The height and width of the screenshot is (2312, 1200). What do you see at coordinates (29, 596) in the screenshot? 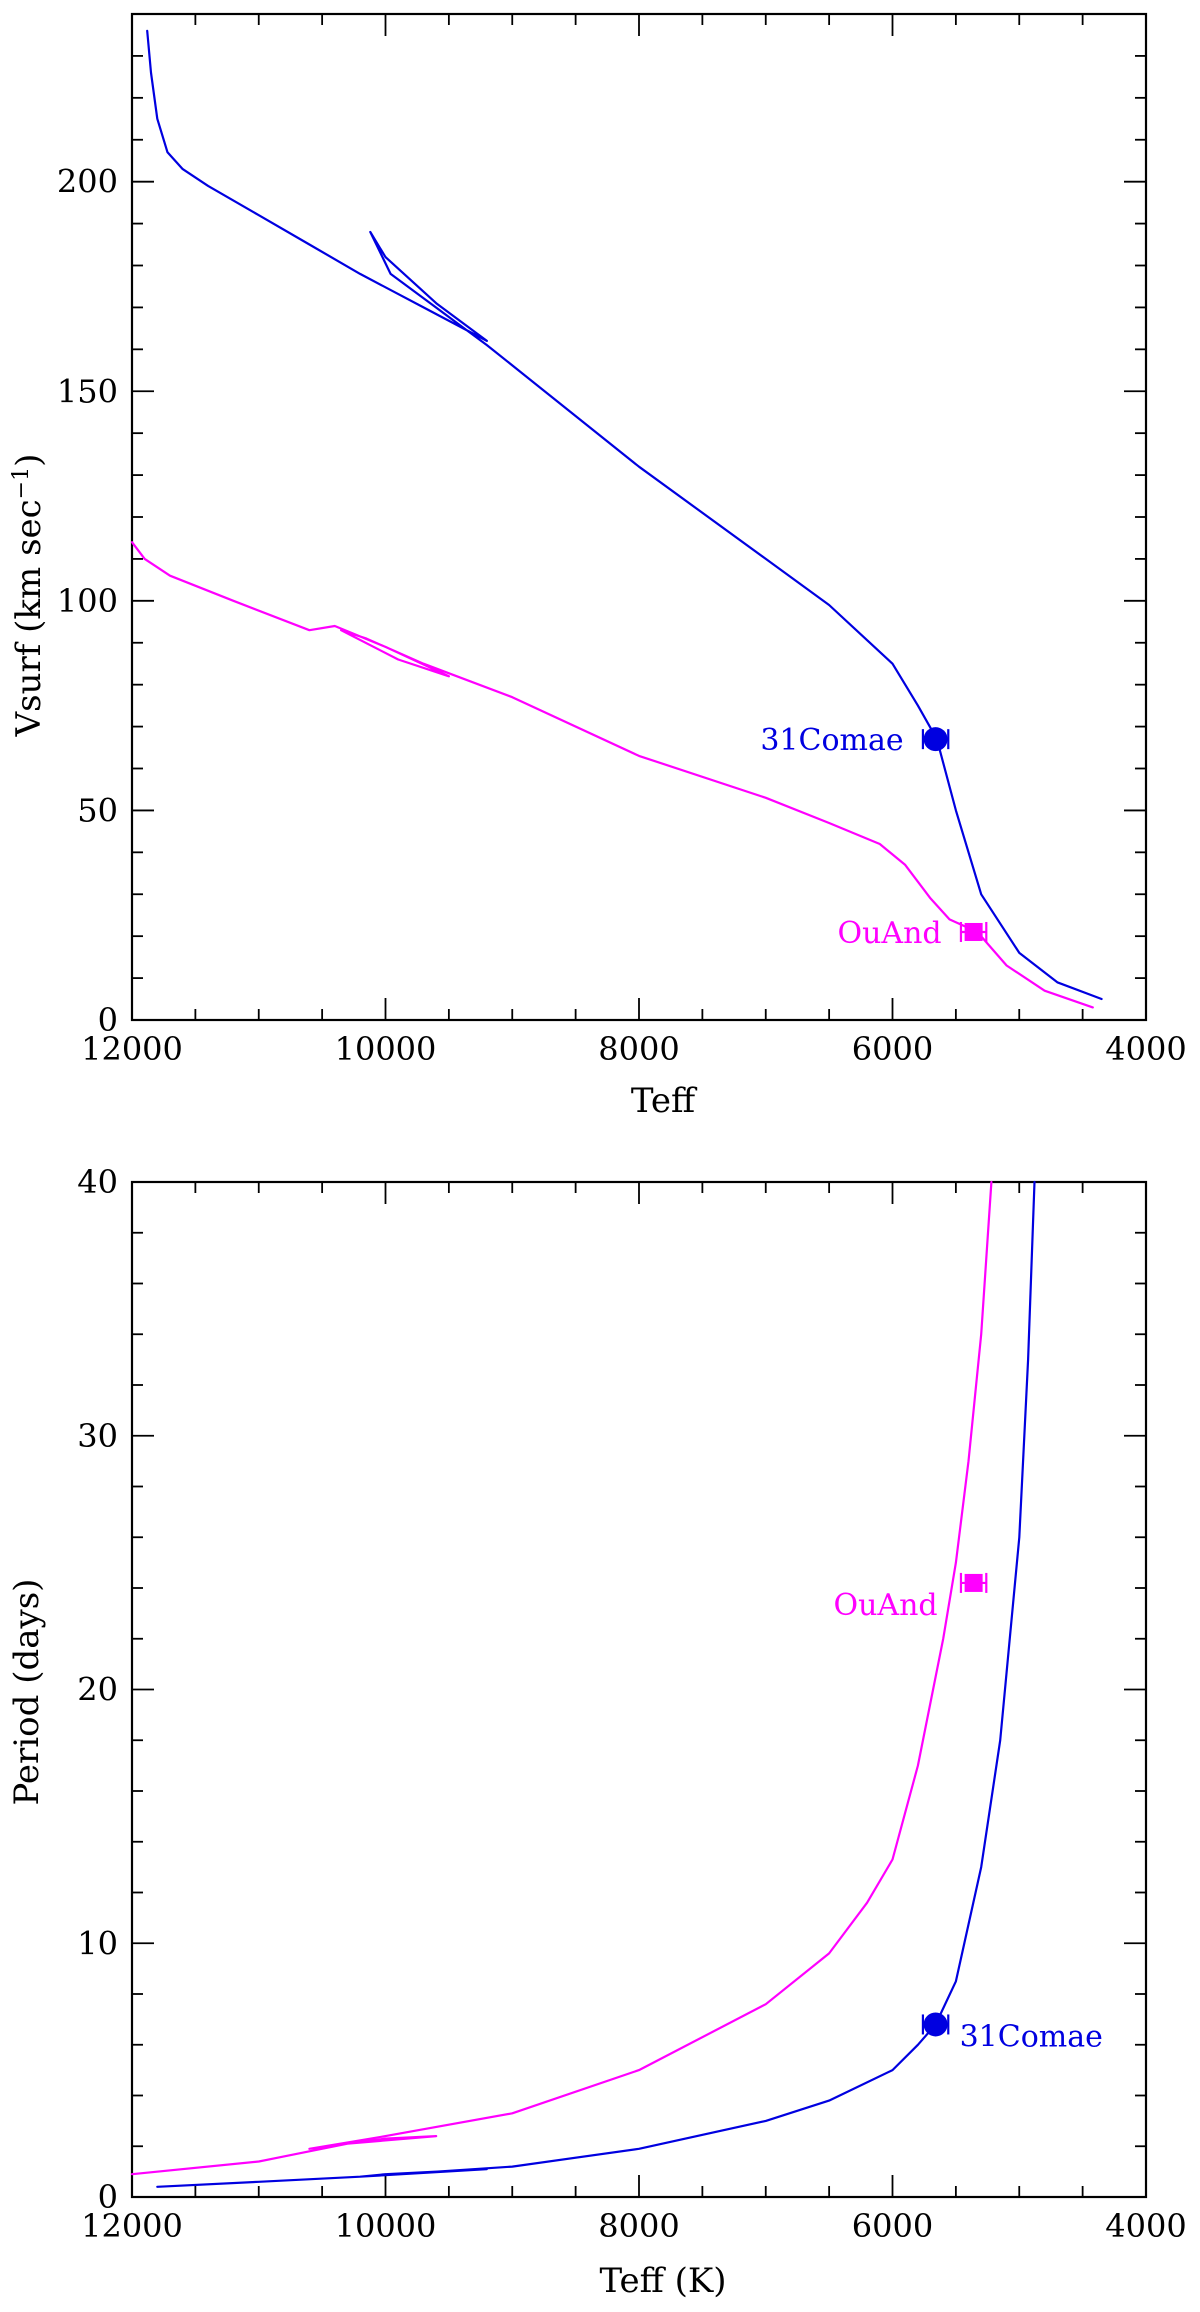
I see `y-axis-label: Vsurf (km sec−1)` at bounding box center [29, 596].